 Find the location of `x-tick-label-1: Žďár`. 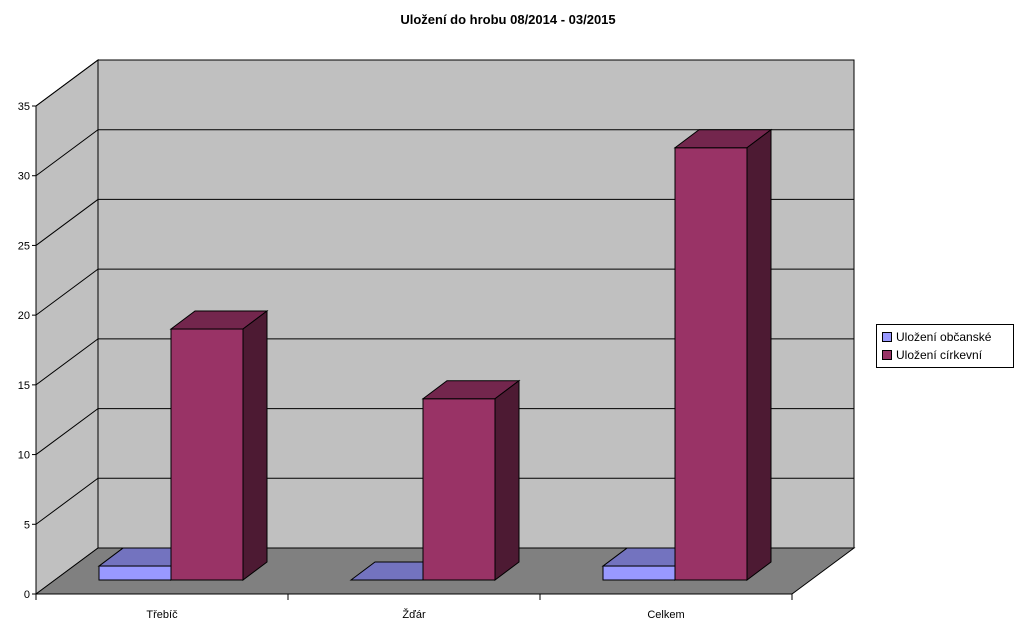

x-tick-label-1: Žďár is located at coordinates (414, 614).